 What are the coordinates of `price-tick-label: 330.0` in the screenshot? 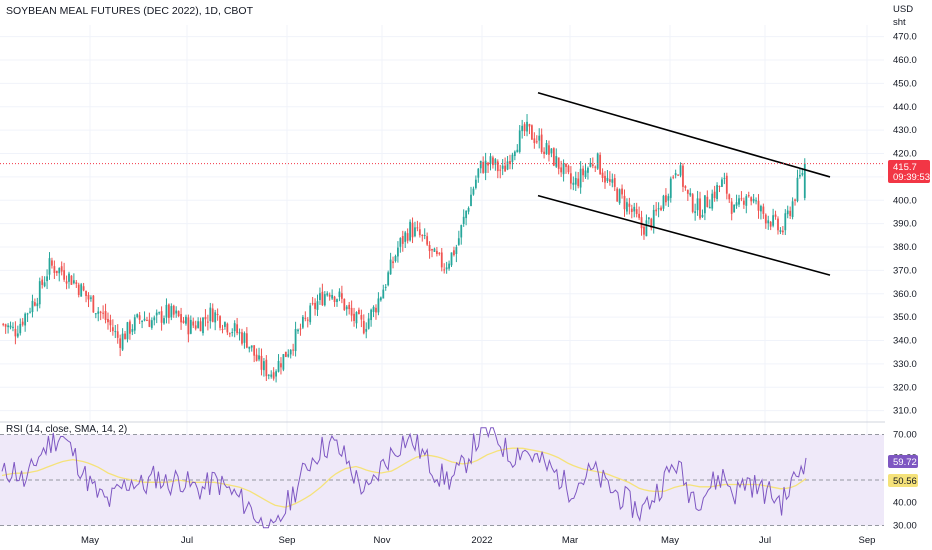 It's located at (905, 364).